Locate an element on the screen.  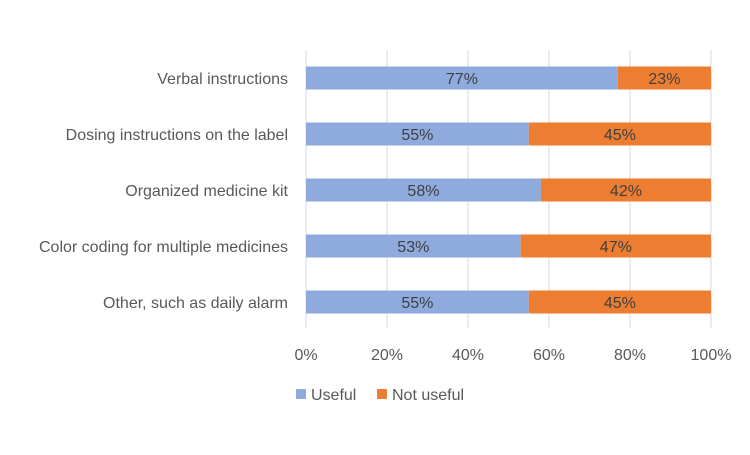
data-label: 53% is located at coordinates (413, 247).